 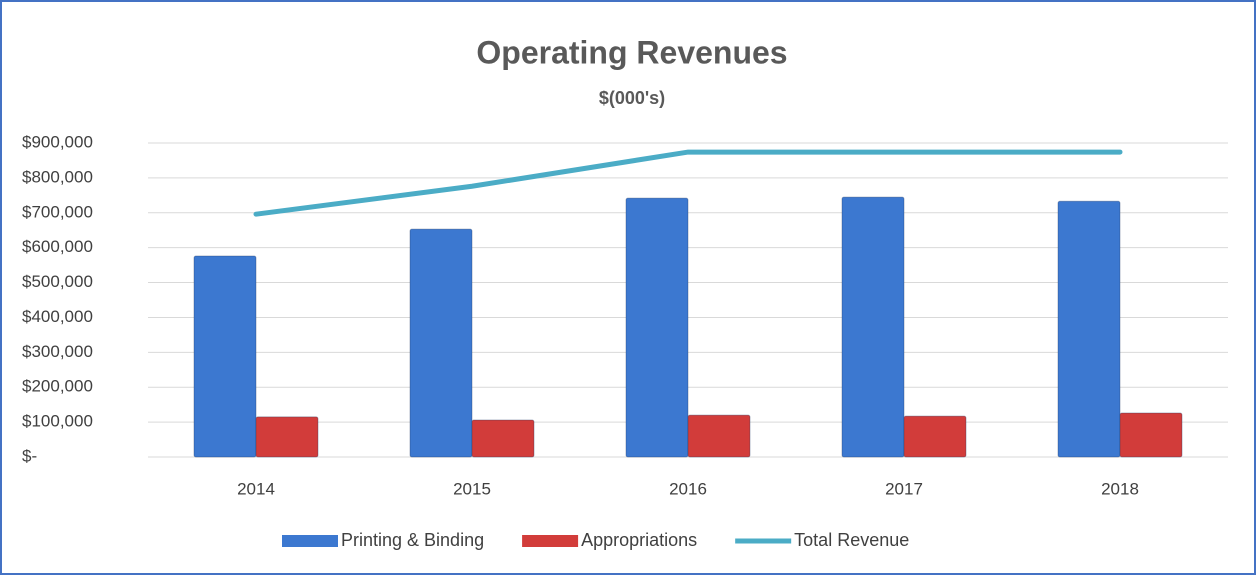 What do you see at coordinates (57, 176) in the screenshot?
I see `y-tick-label: $800,000` at bounding box center [57, 176].